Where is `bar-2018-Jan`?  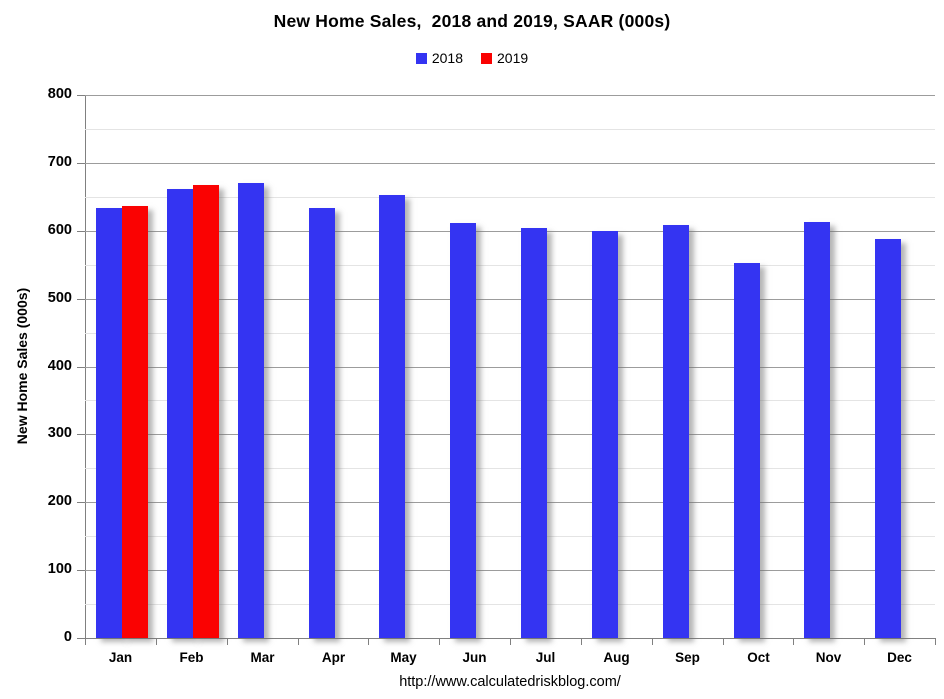 bar-2018-Jan is located at coordinates (109, 423).